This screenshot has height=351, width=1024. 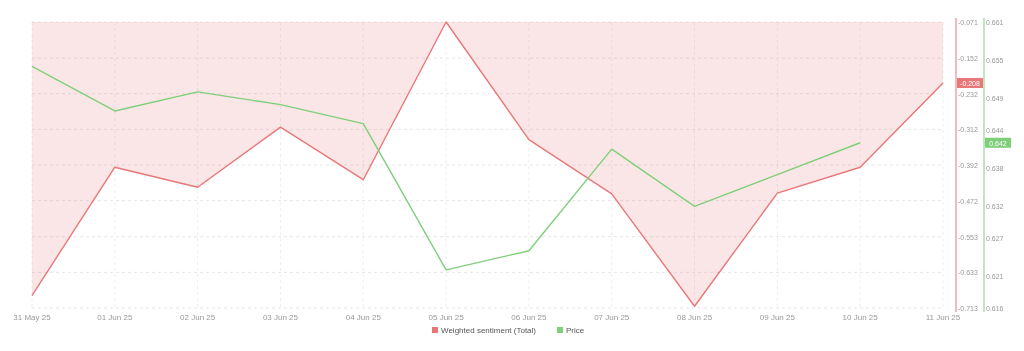 I want to click on x-tick-label: 01 Jun 25, so click(x=115, y=317).